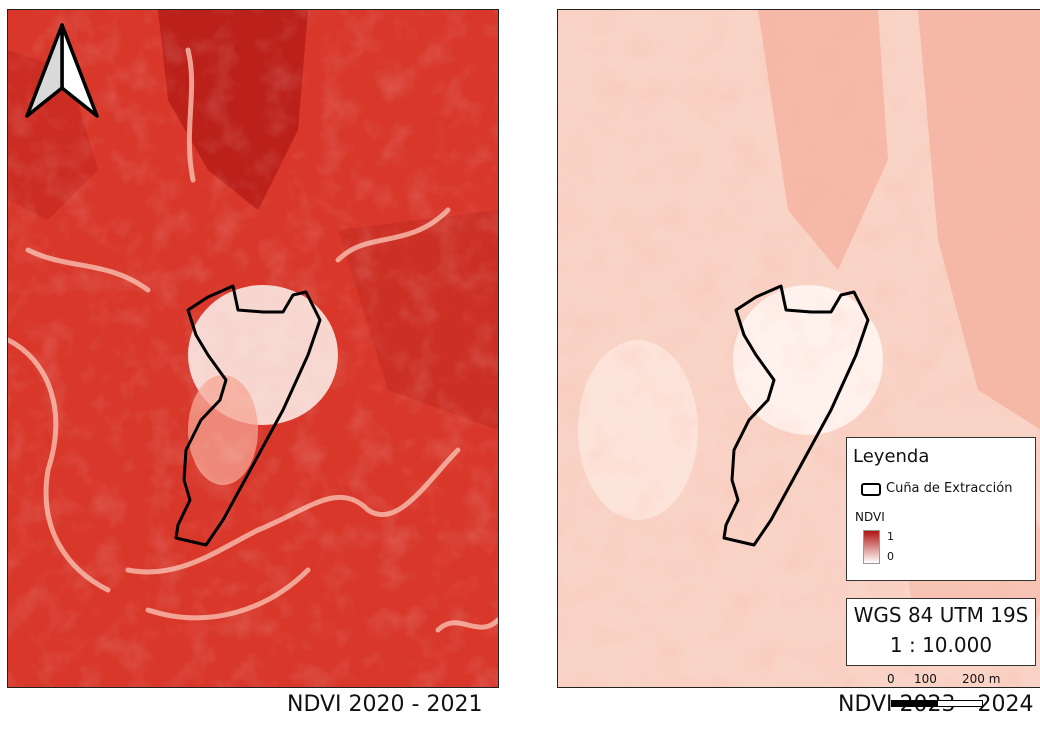 The image size is (1040, 742). Describe the element at coordinates (796, 415) in the screenshot. I see `extraction-polygon-right` at that location.